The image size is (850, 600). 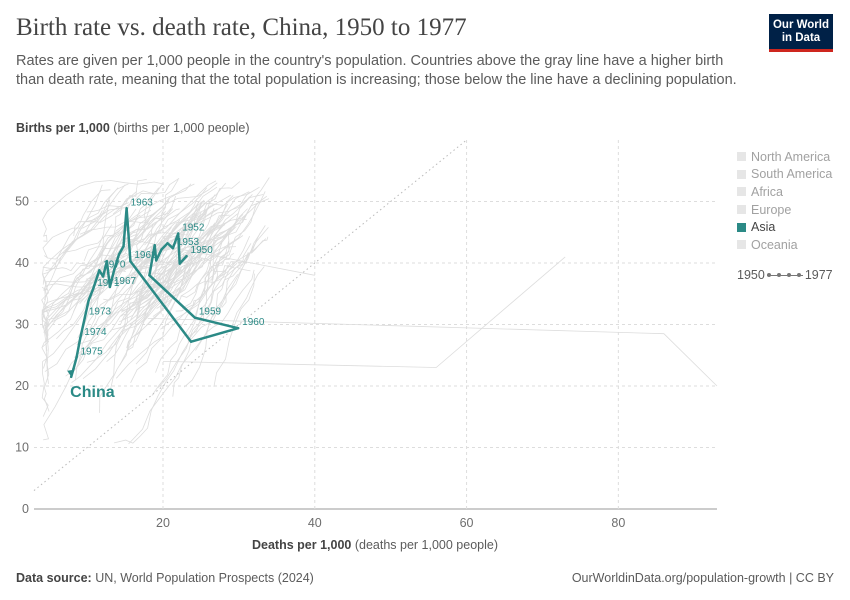 I want to click on data-point-1953, so click(x=173, y=248).